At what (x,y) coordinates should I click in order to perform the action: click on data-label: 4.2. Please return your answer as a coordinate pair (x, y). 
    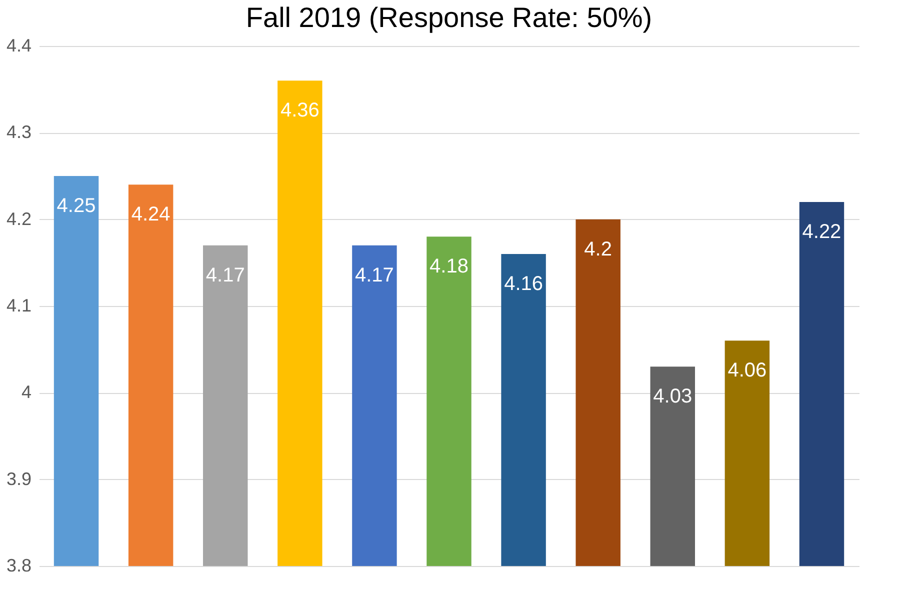
    Looking at the image, I should click on (598, 249).